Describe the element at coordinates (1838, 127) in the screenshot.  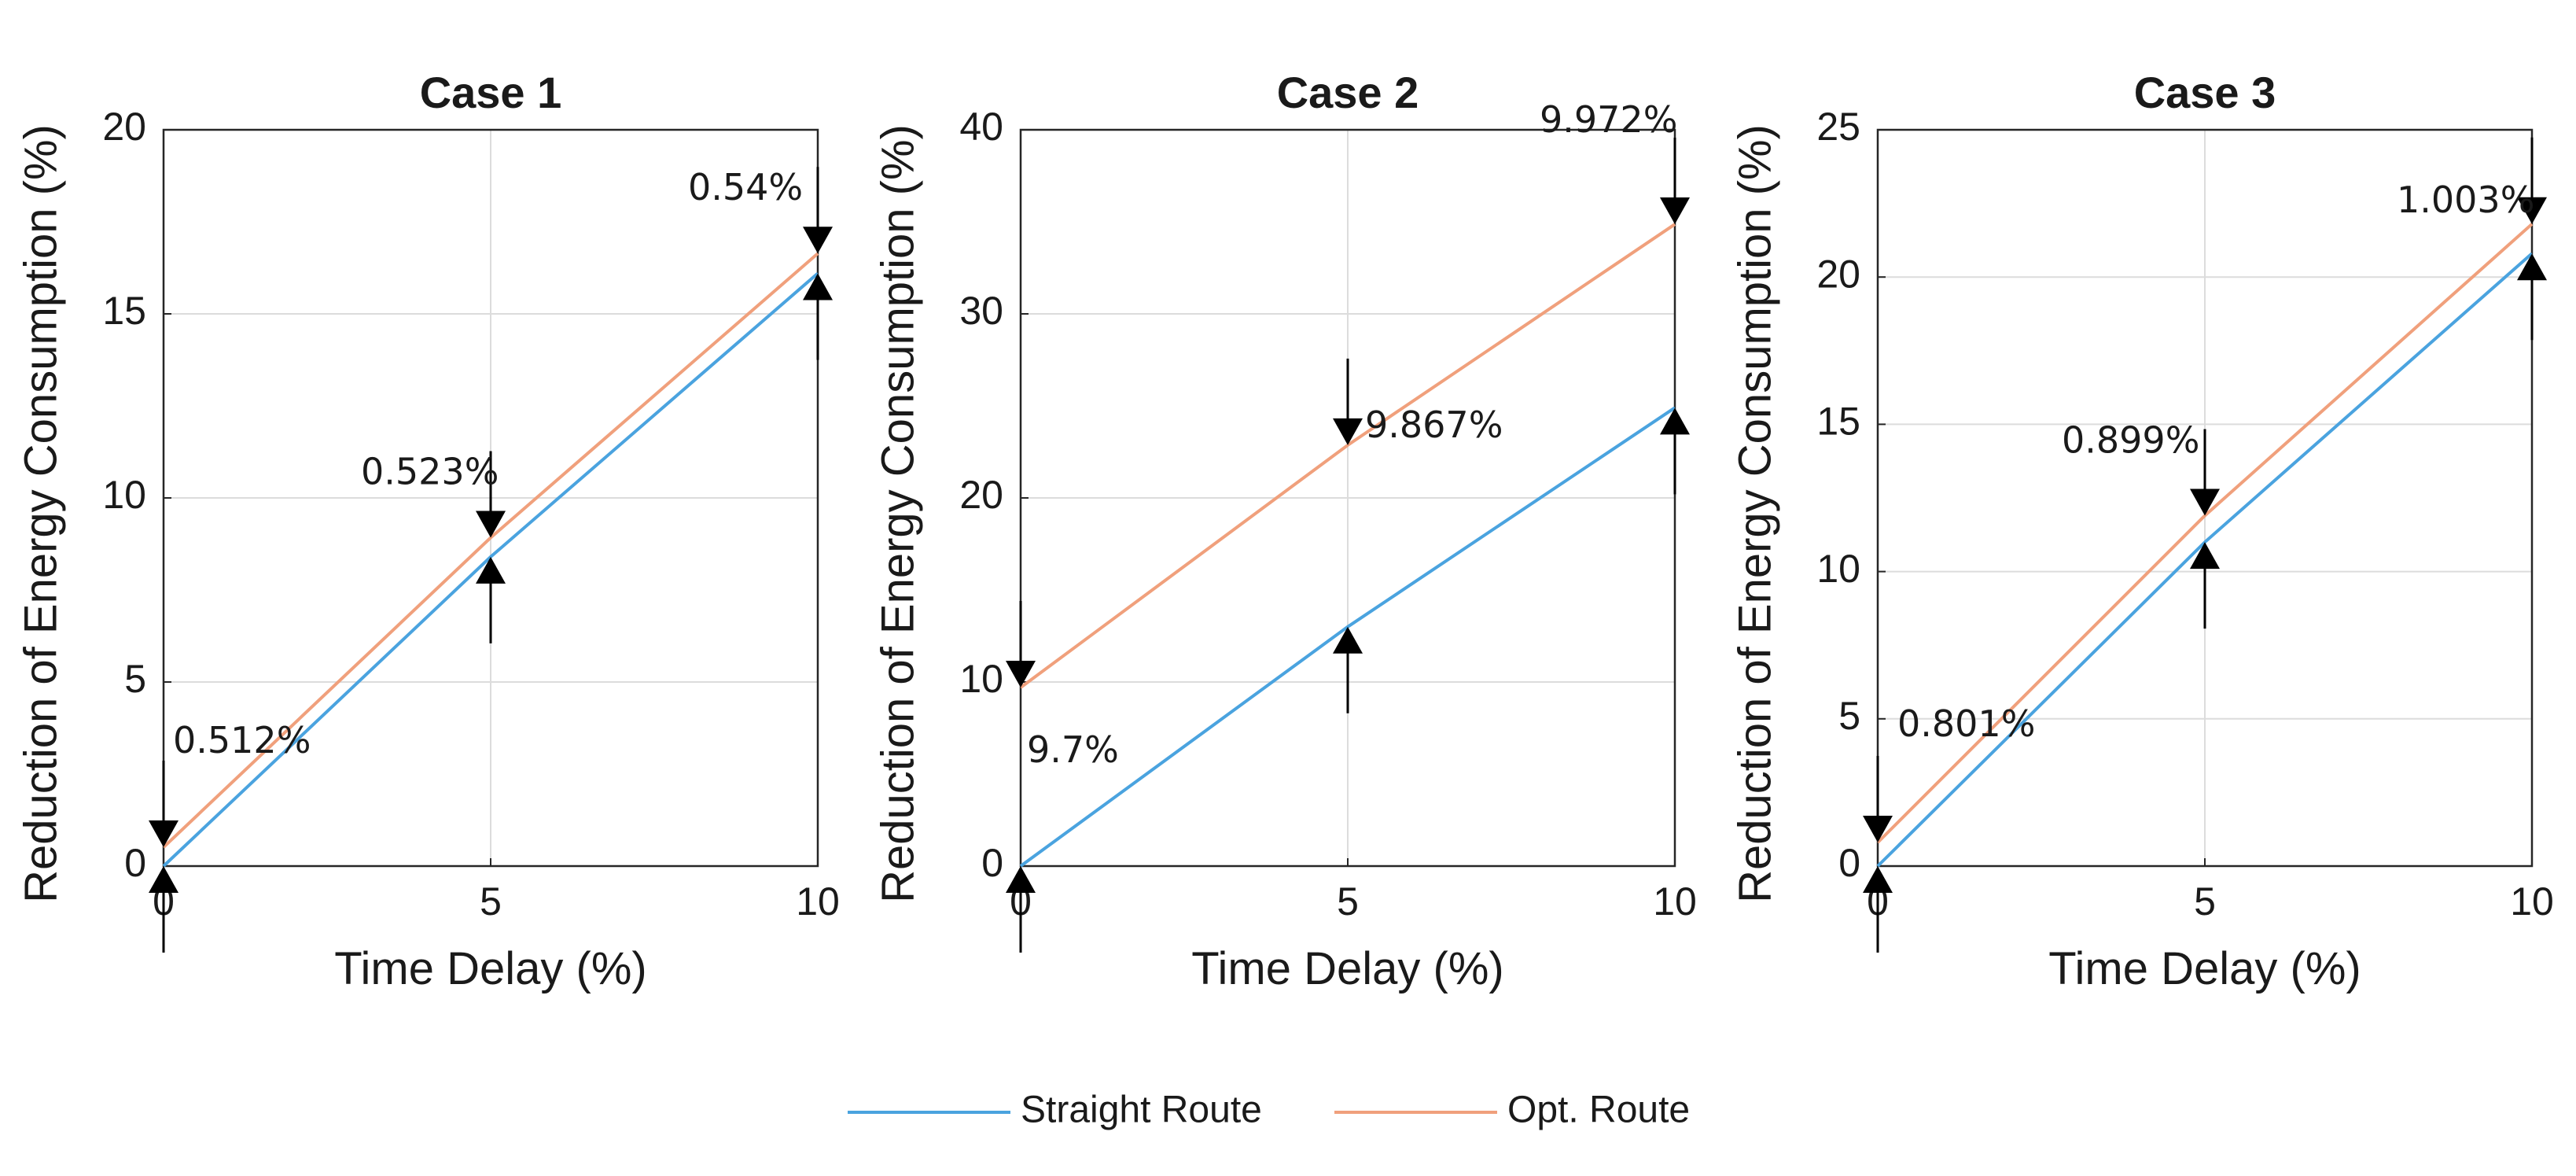
I see `y-tick-label: 25` at that location.